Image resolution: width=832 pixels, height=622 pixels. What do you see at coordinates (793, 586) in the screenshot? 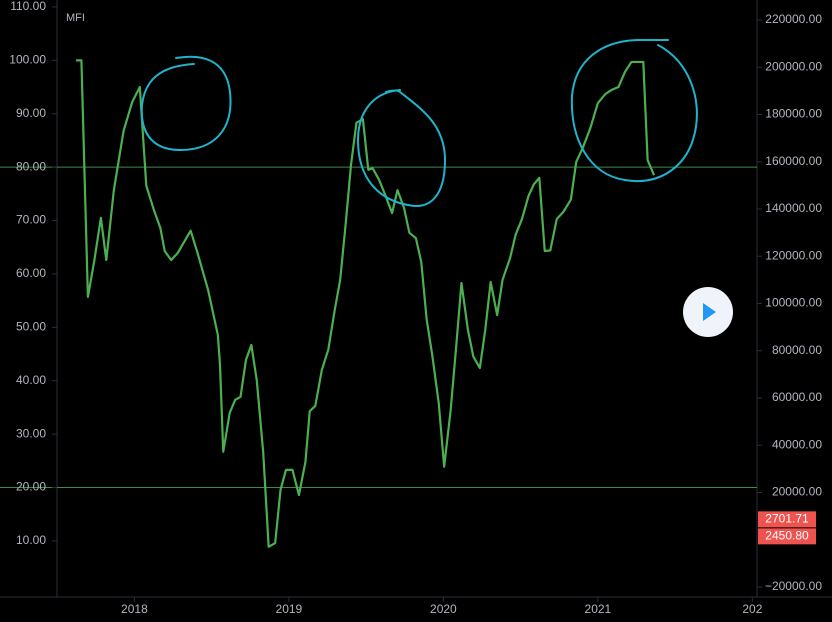
I see `y2-tick-label: −20000.00` at bounding box center [793, 586].